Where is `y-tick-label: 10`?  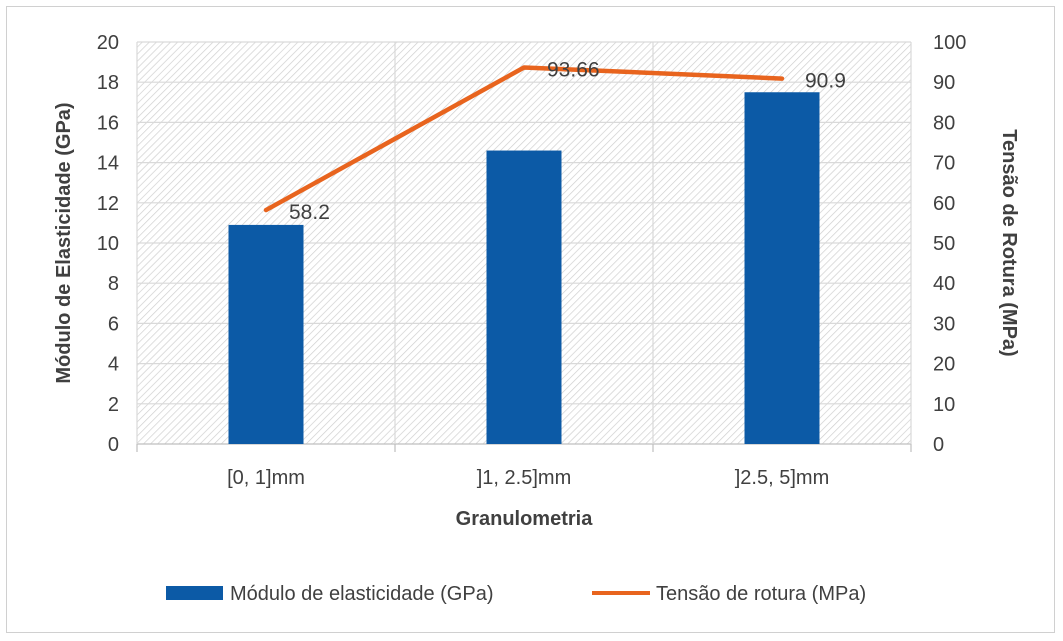
y-tick-label: 10 is located at coordinates (108, 244).